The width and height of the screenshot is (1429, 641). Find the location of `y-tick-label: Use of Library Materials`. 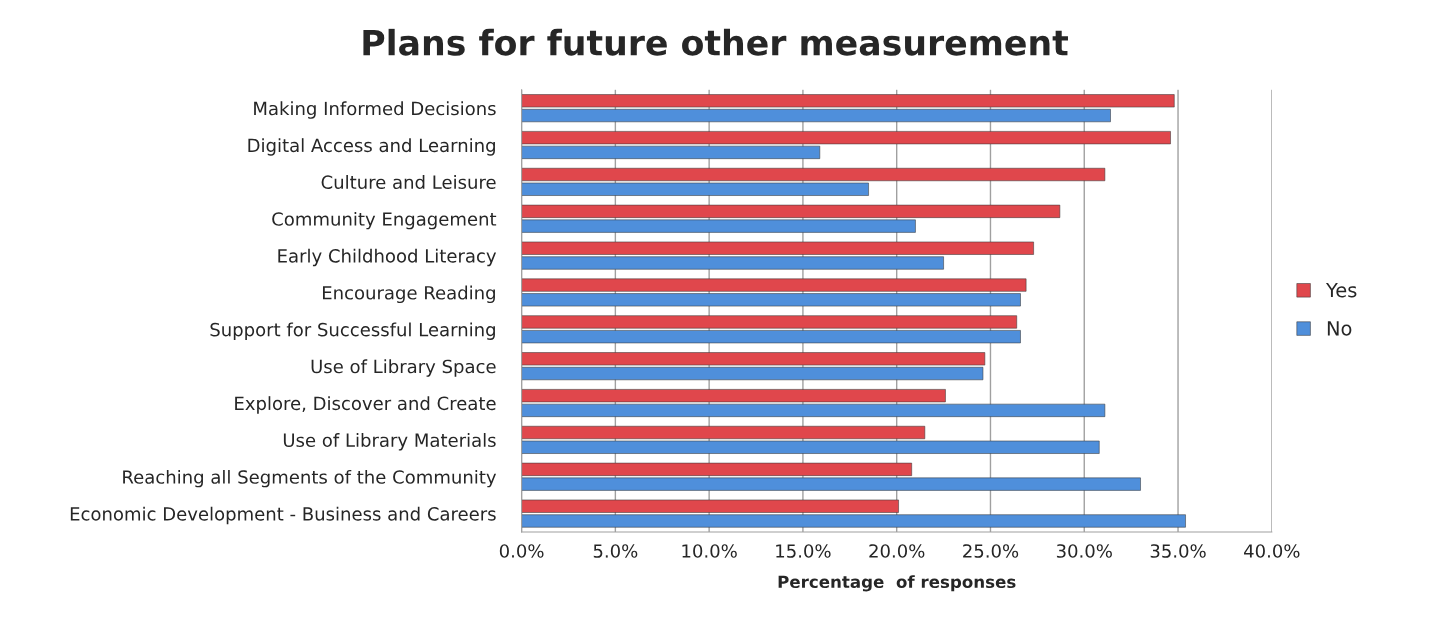

y-tick-label: Use of Library Materials is located at coordinates (389, 442).